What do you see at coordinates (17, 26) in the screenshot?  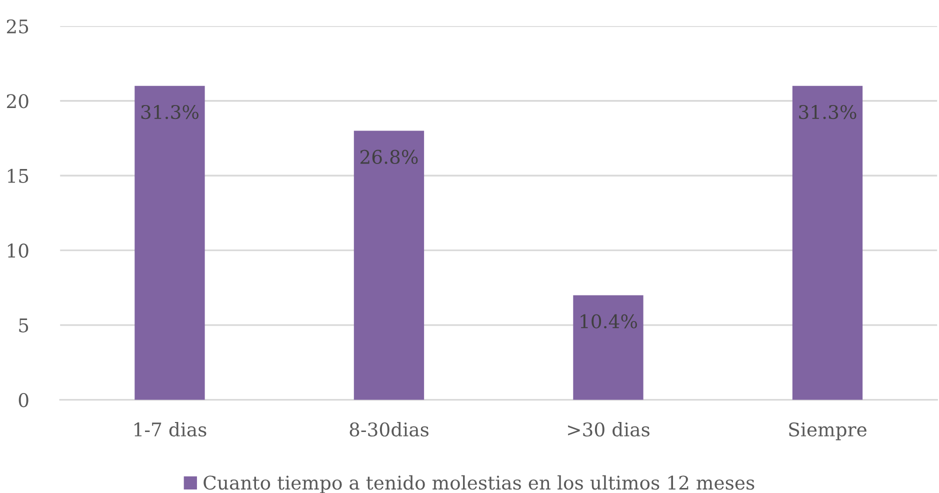 I see `y-tick-label: 25` at bounding box center [17, 26].